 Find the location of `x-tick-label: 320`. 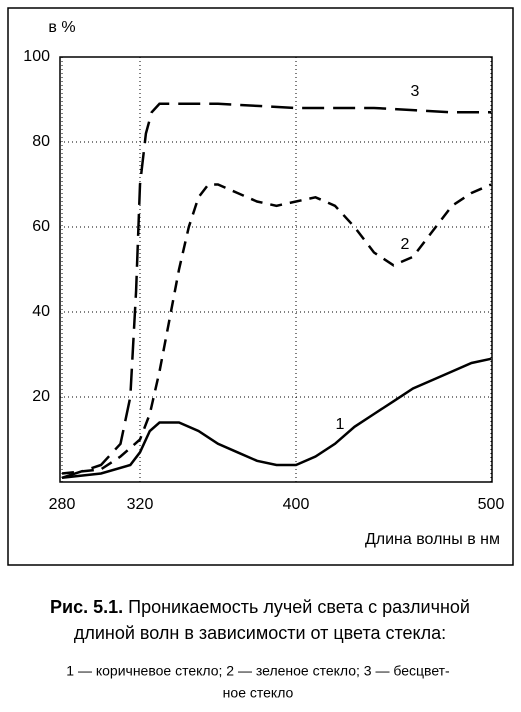

x-tick-label: 320 is located at coordinates (140, 504).